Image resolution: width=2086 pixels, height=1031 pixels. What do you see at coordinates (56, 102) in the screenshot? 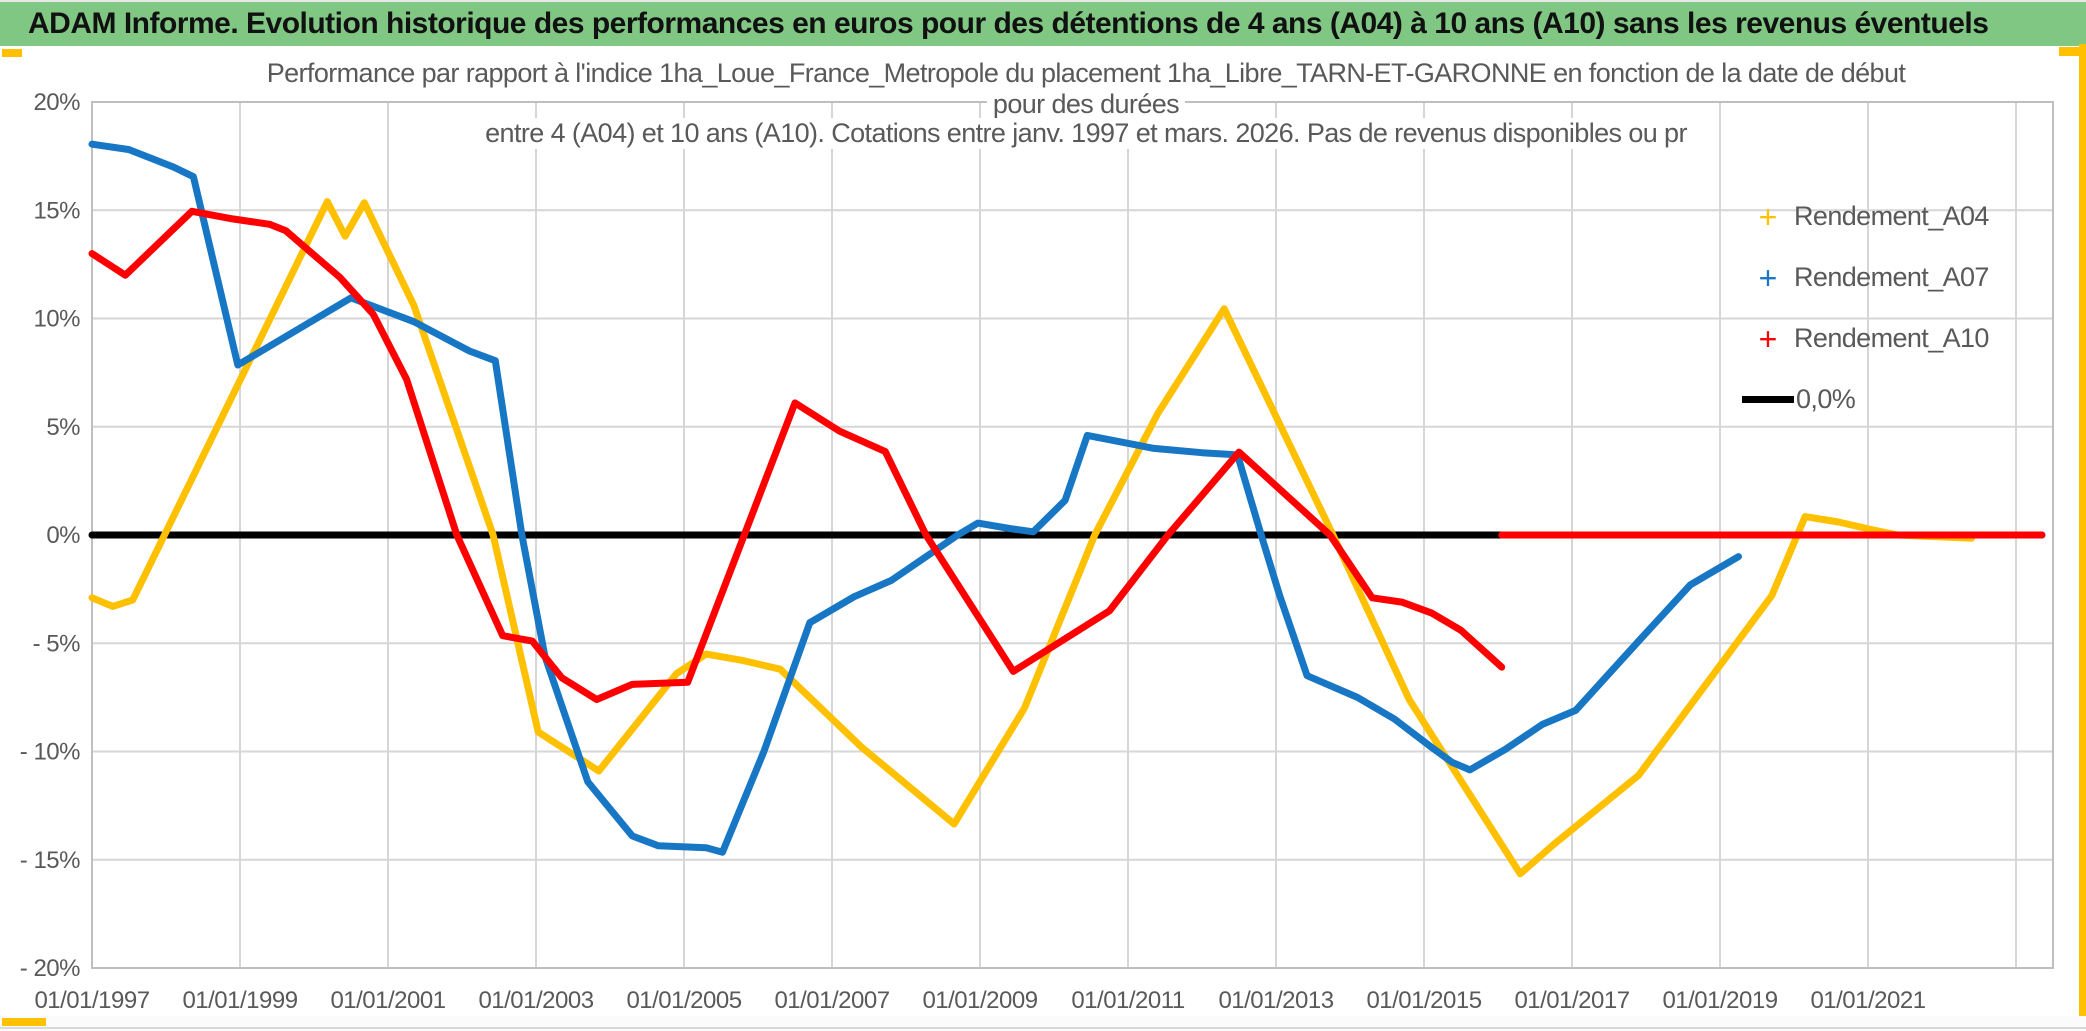
I see `svg-text: 20%` at bounding box center [56, 102].